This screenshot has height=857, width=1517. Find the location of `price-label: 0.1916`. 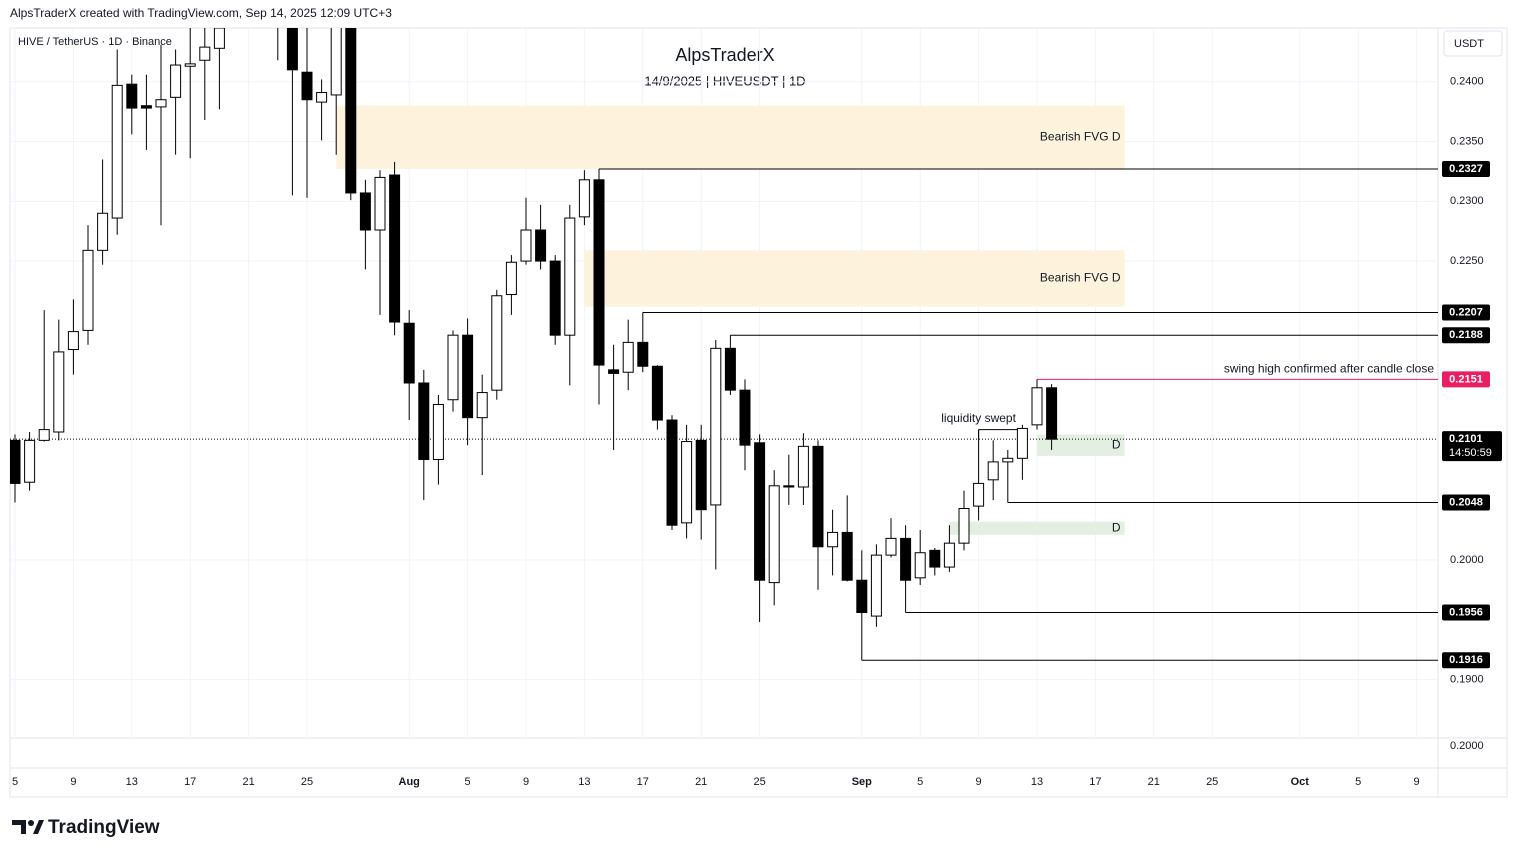

price-label: 0.1916 is located at coordinates (1466, 660).